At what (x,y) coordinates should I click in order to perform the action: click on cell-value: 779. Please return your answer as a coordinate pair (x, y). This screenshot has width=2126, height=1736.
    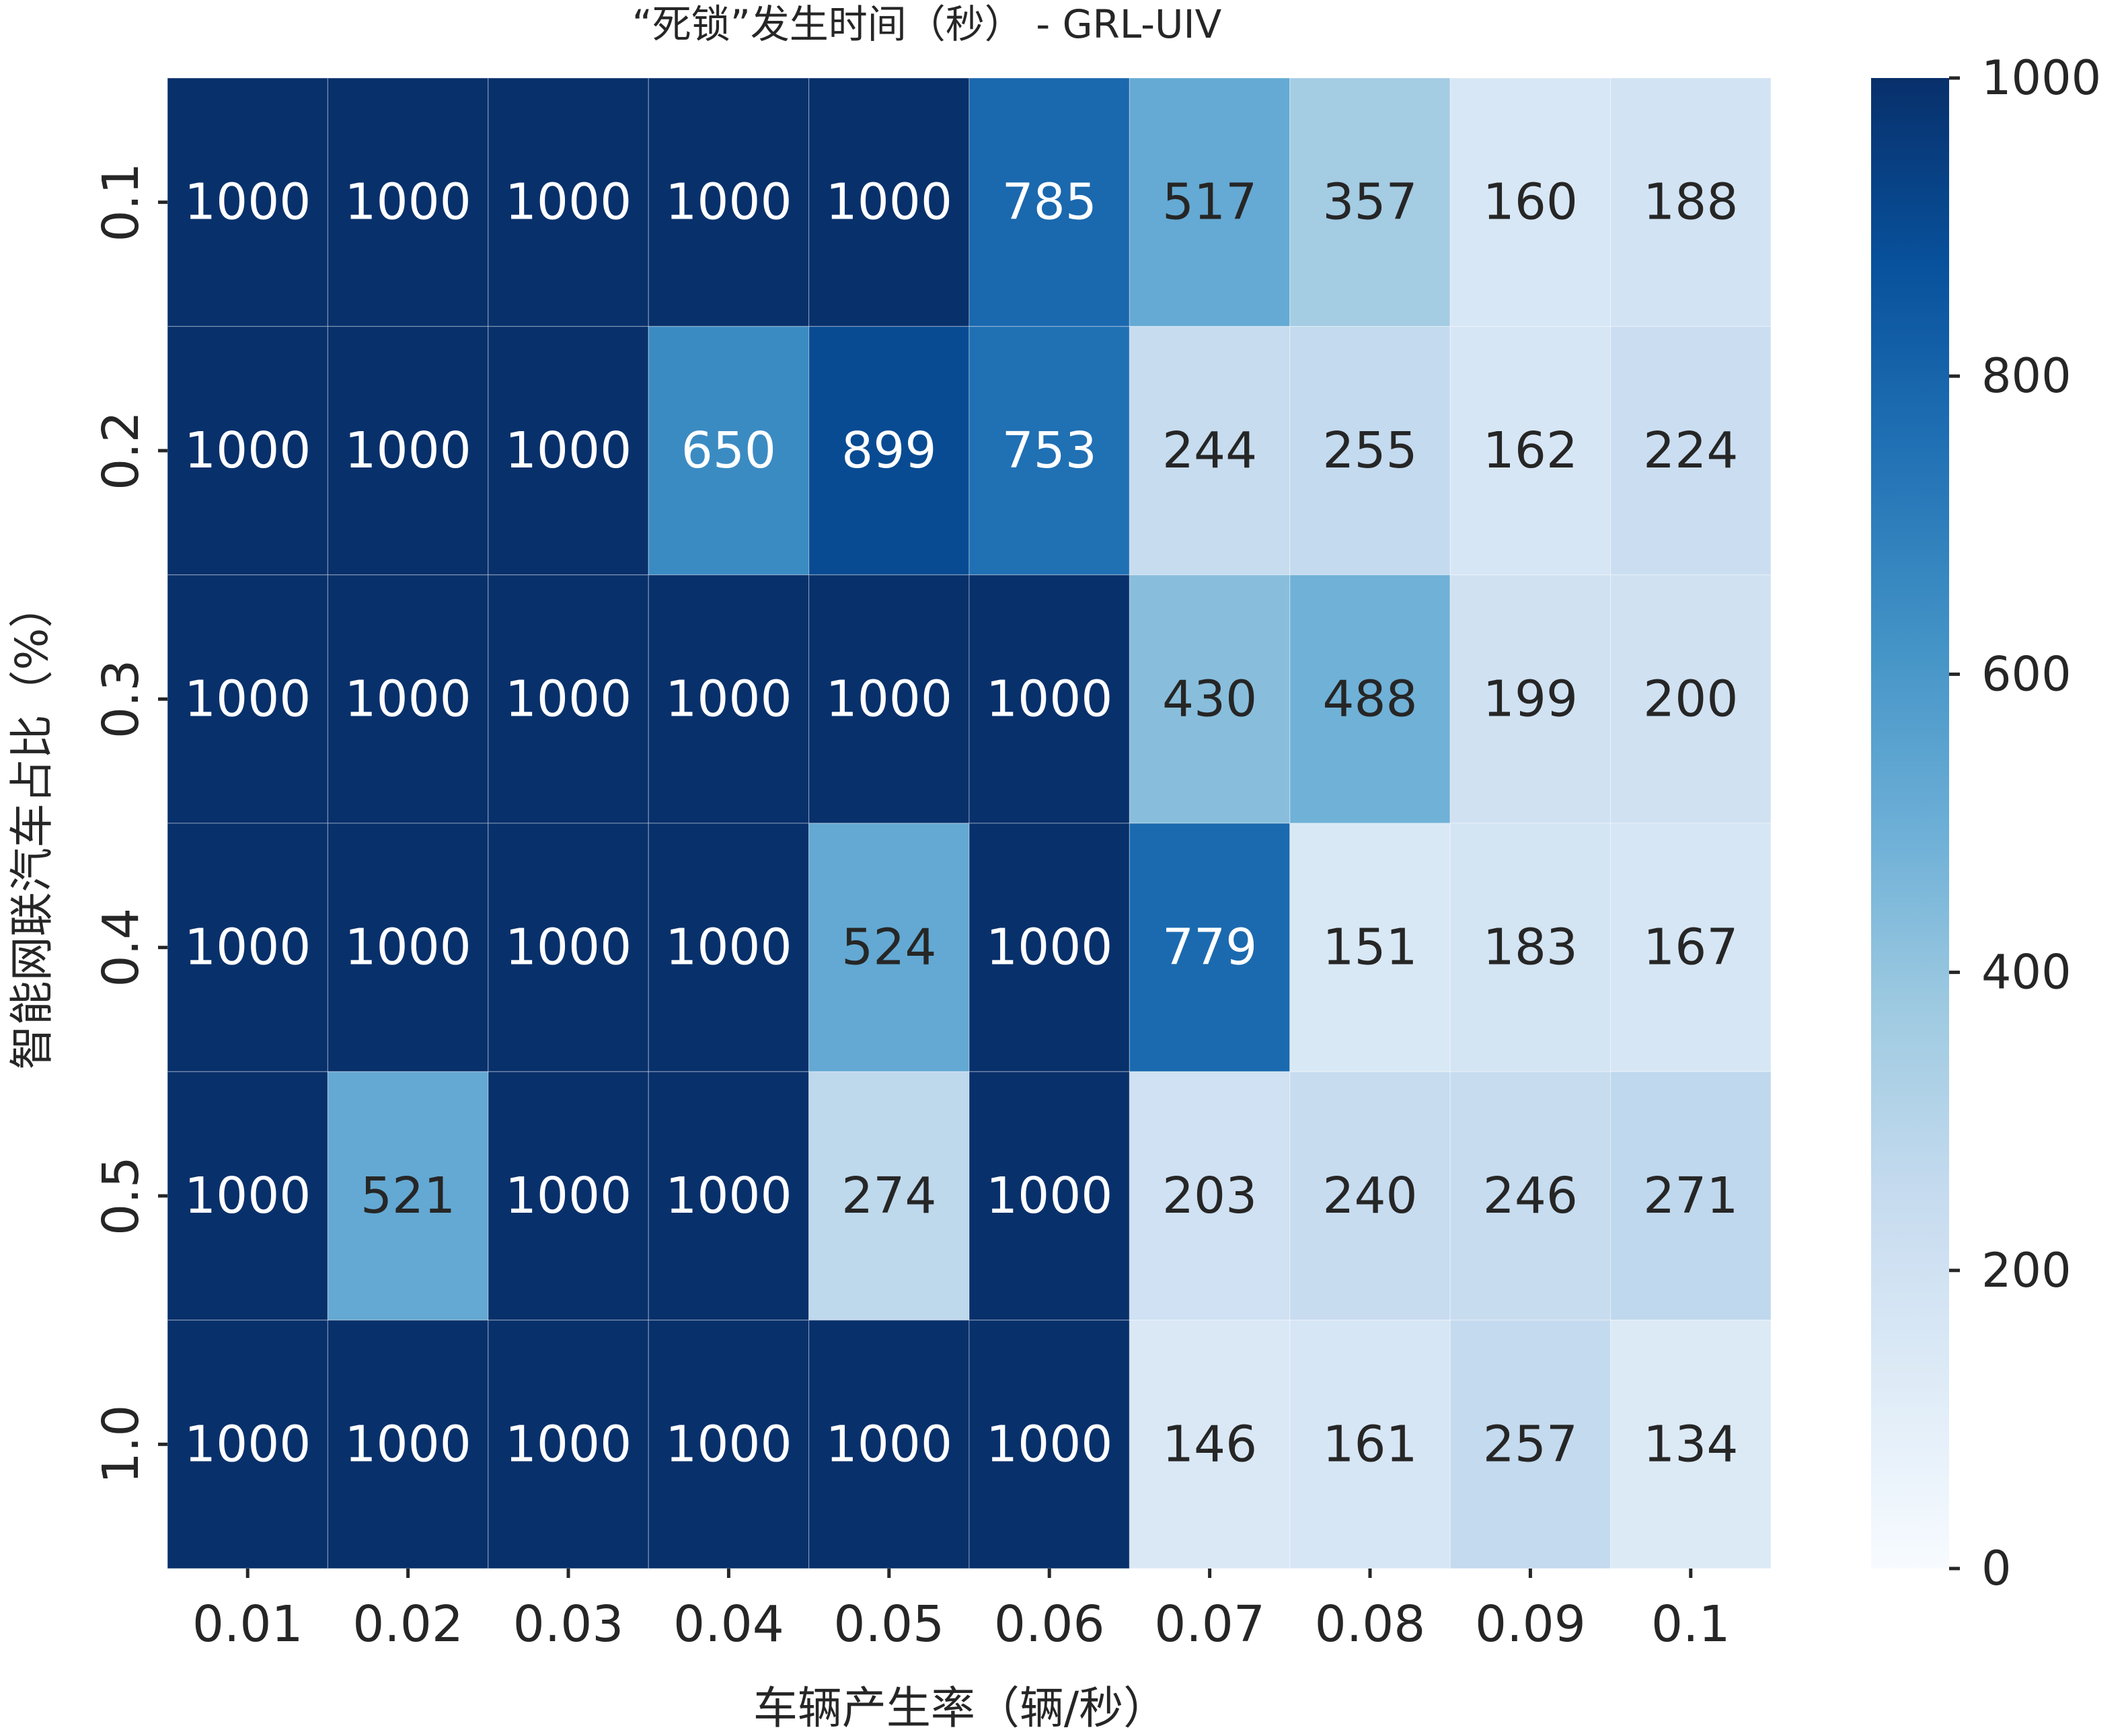
    Looking at the image, I should click on (1209, 948).